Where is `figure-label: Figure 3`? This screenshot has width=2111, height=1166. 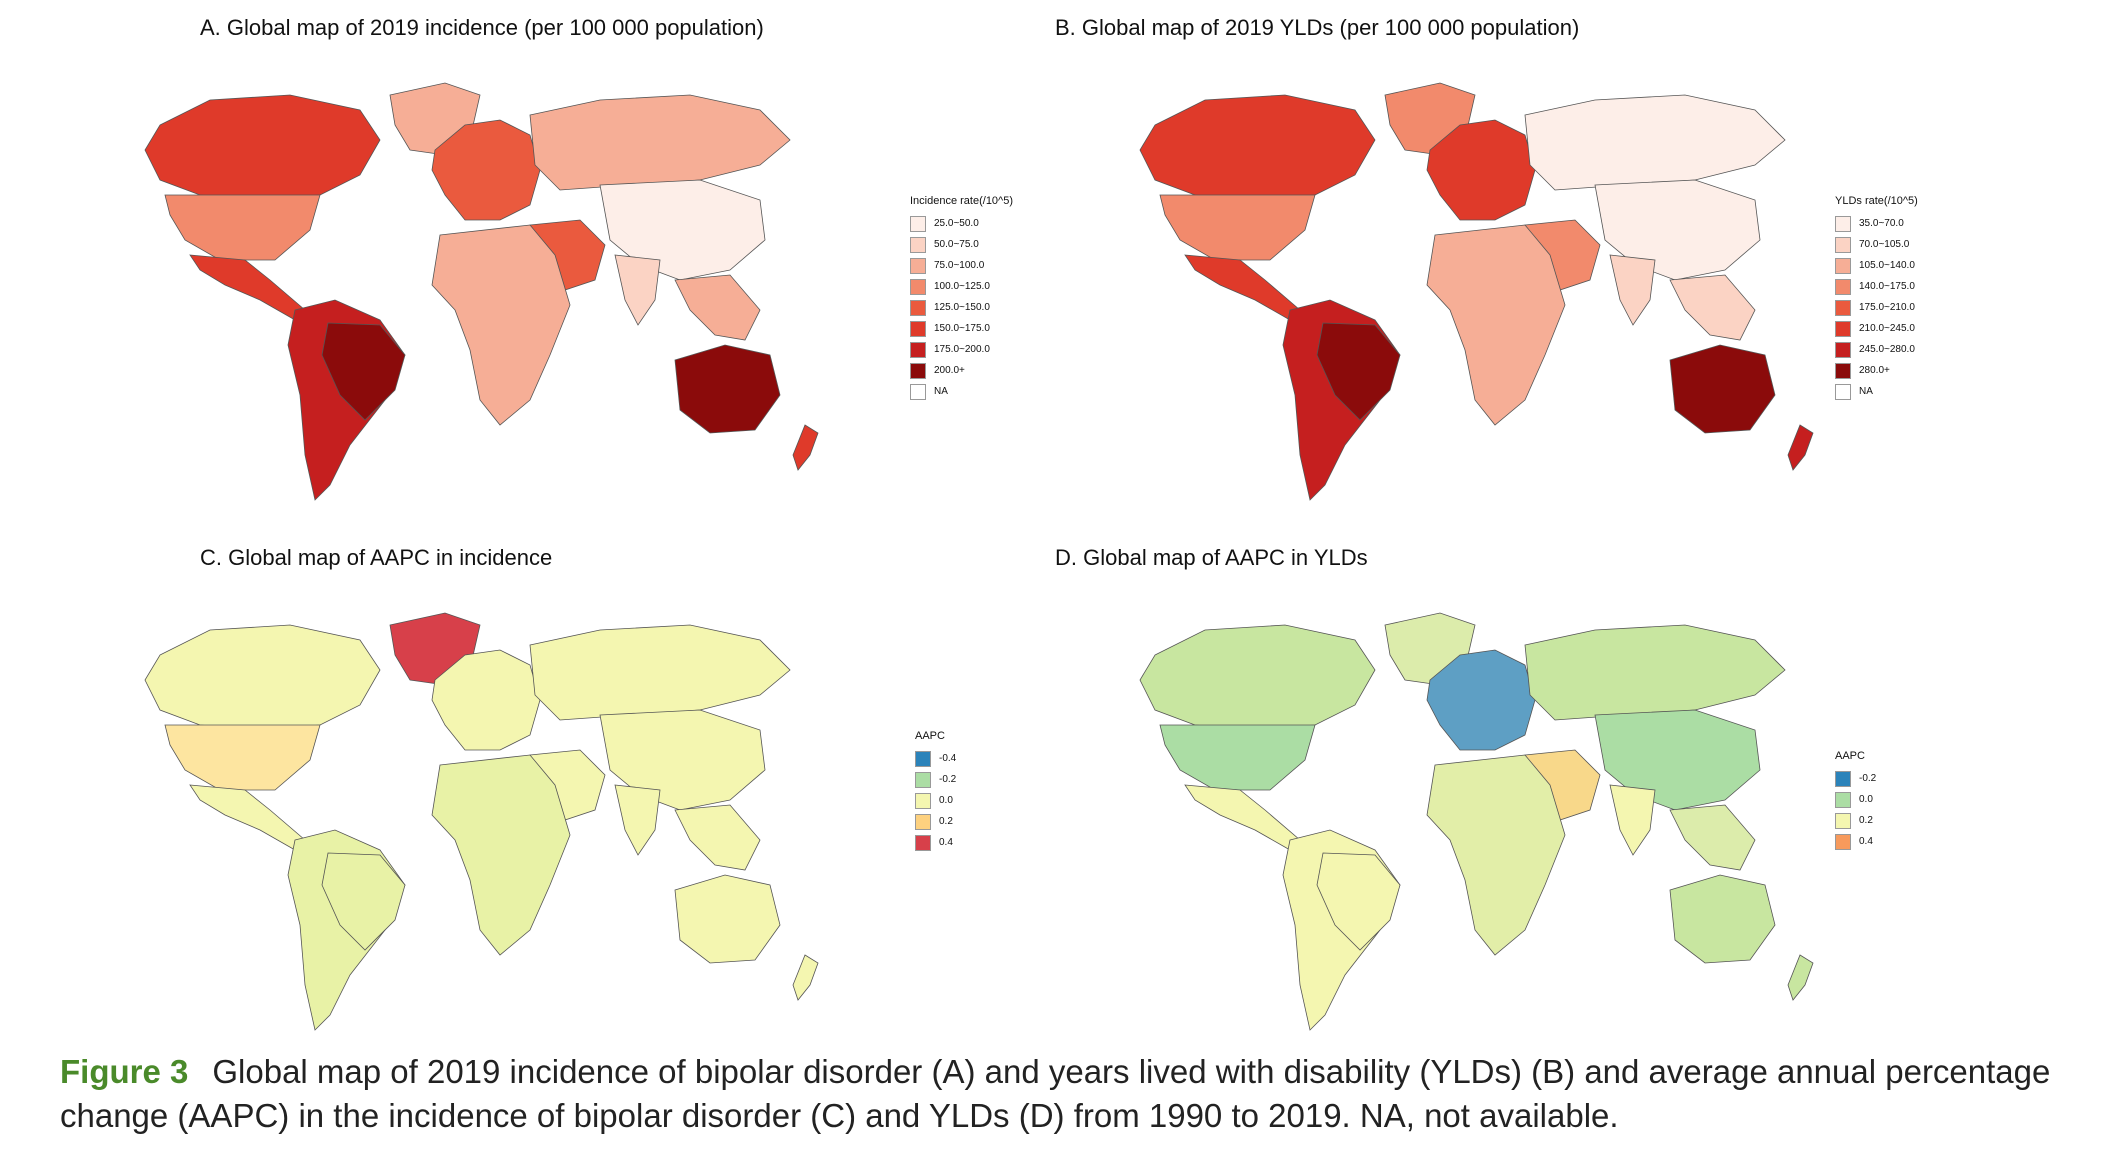 figure-label: Figure 3 is located at coordinates (124, 1071).